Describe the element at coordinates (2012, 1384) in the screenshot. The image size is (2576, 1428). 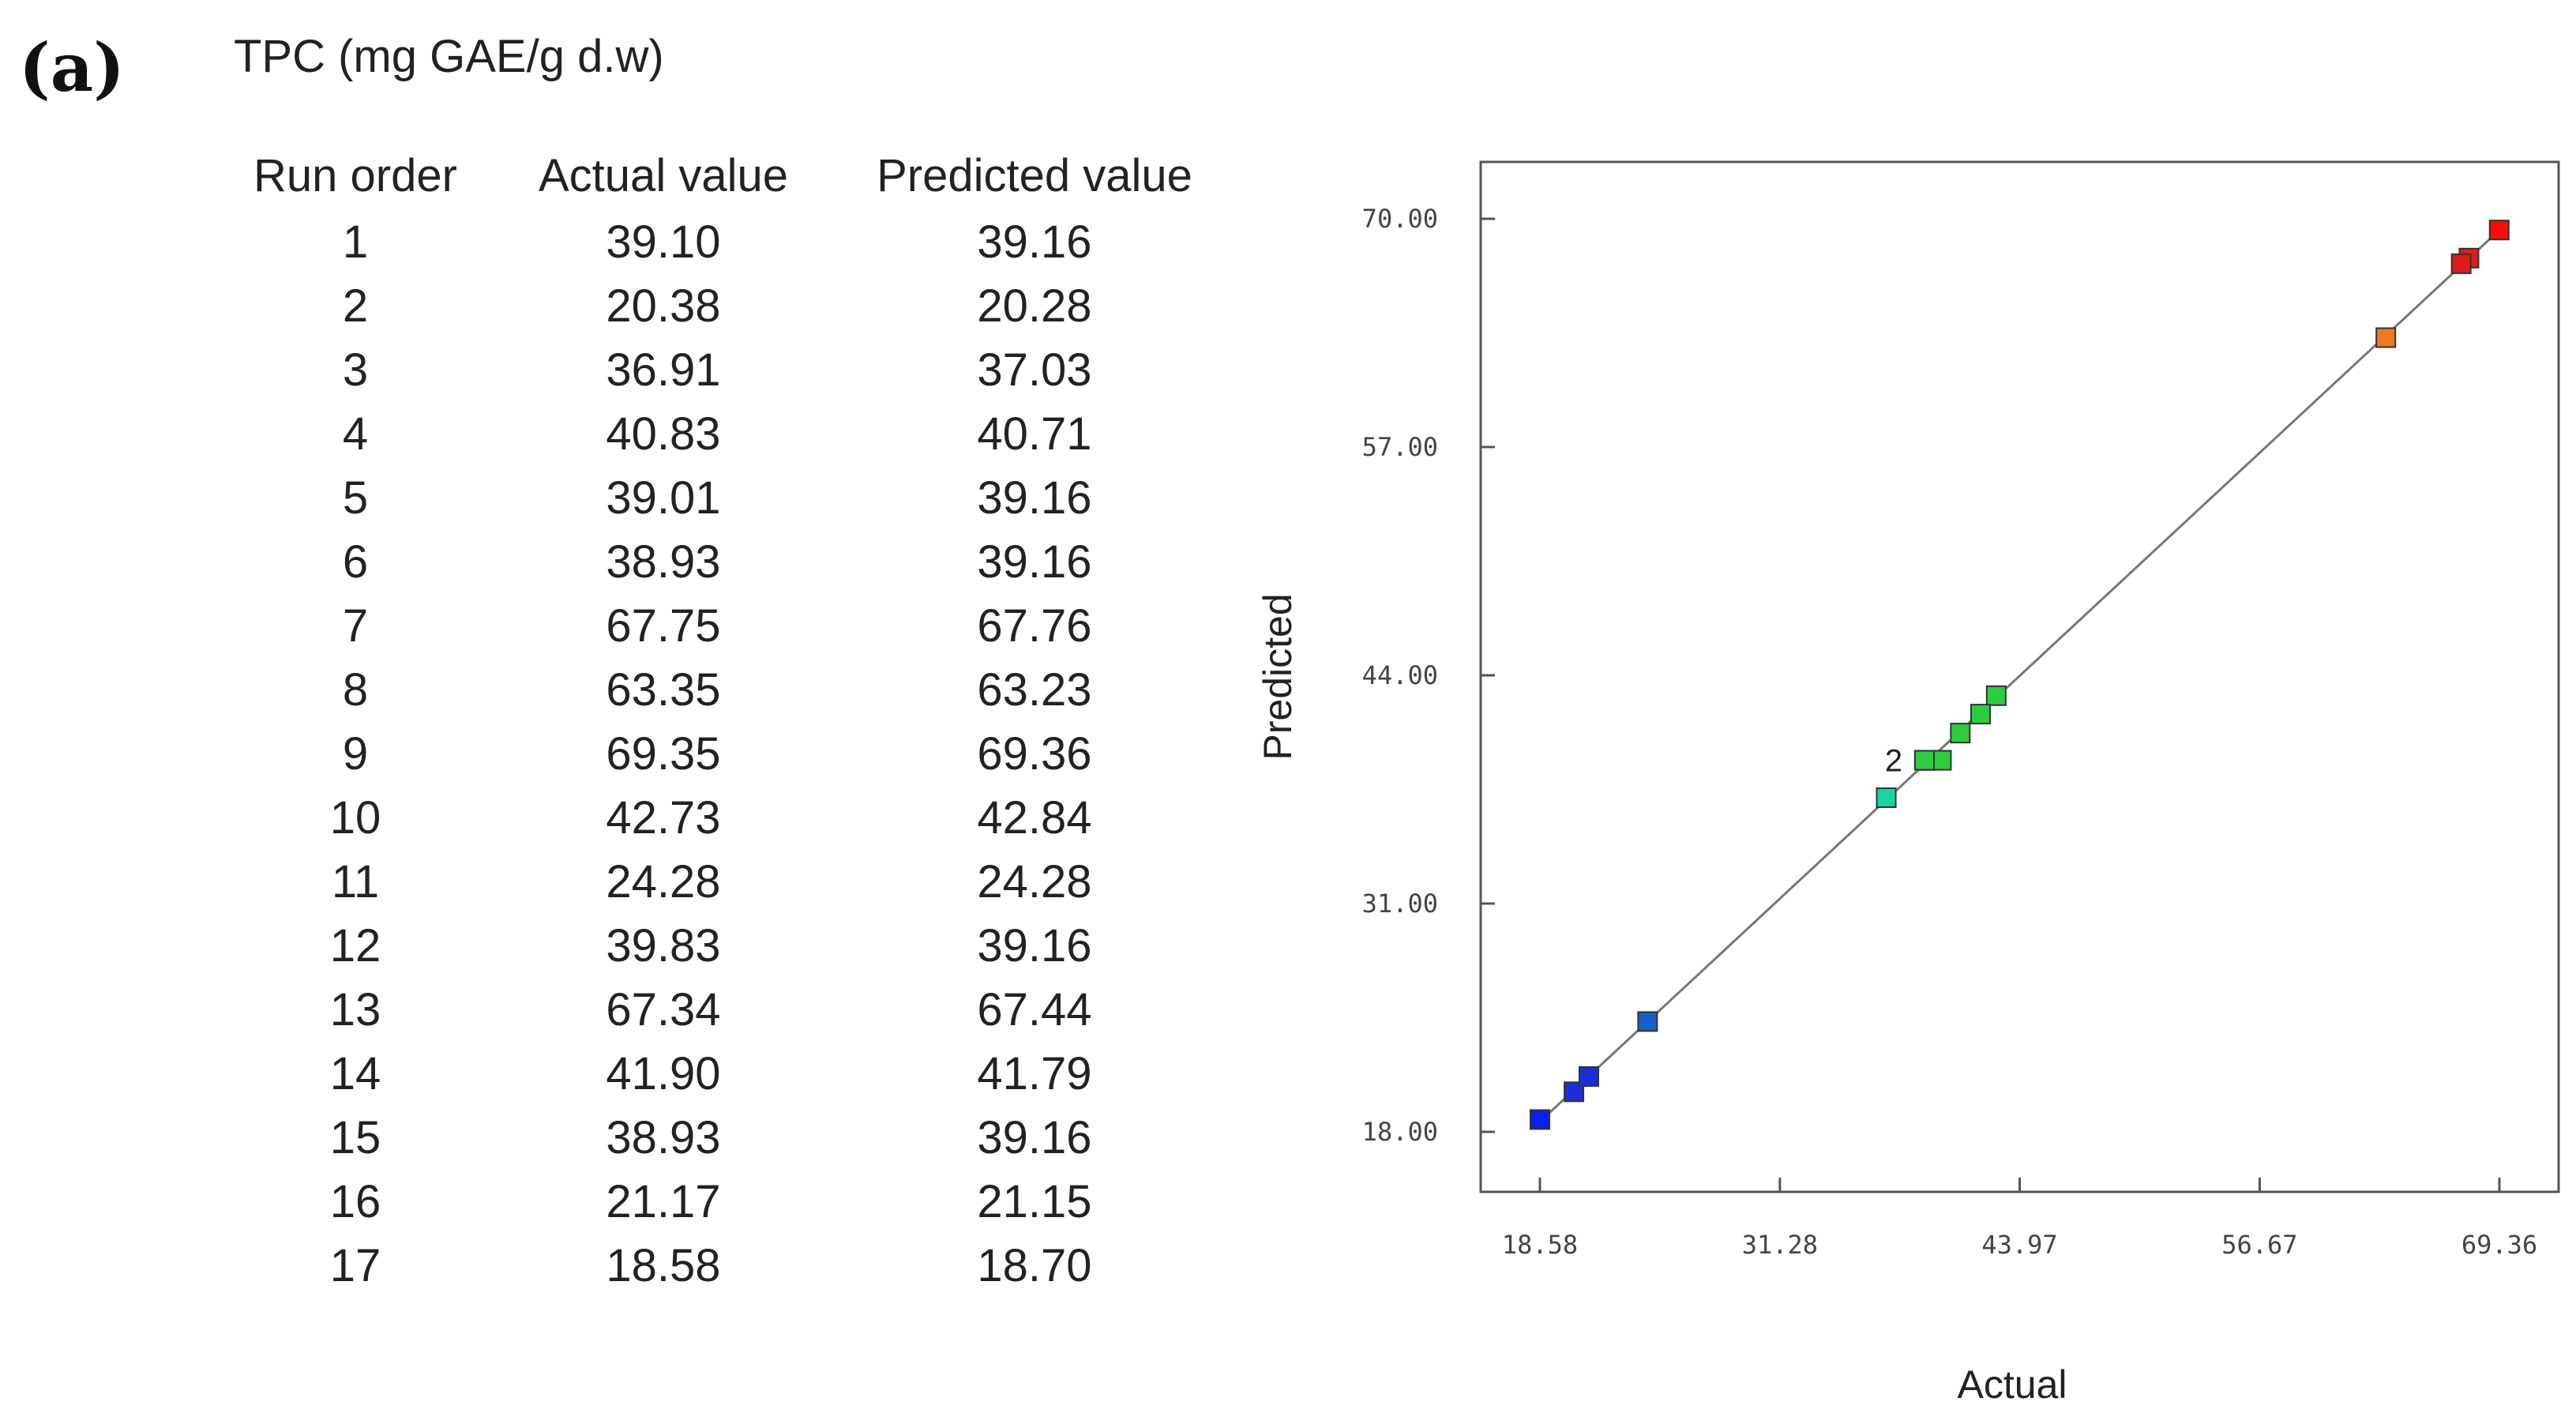
I see `x-axis-title: Actual` at that location.